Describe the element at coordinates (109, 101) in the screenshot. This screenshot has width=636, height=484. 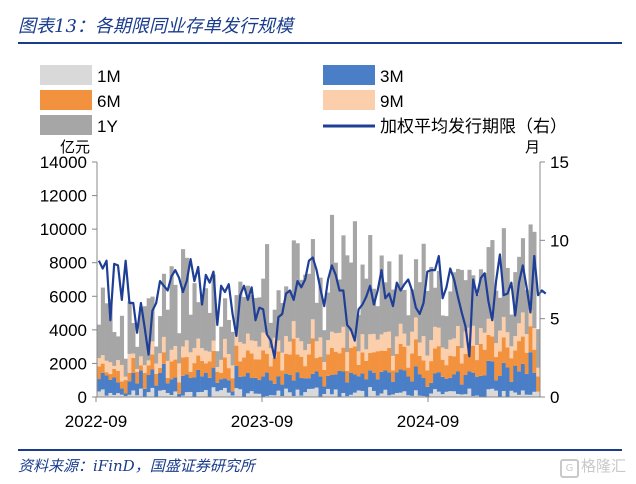
I see `legend-label-6m: 6M` at that location.